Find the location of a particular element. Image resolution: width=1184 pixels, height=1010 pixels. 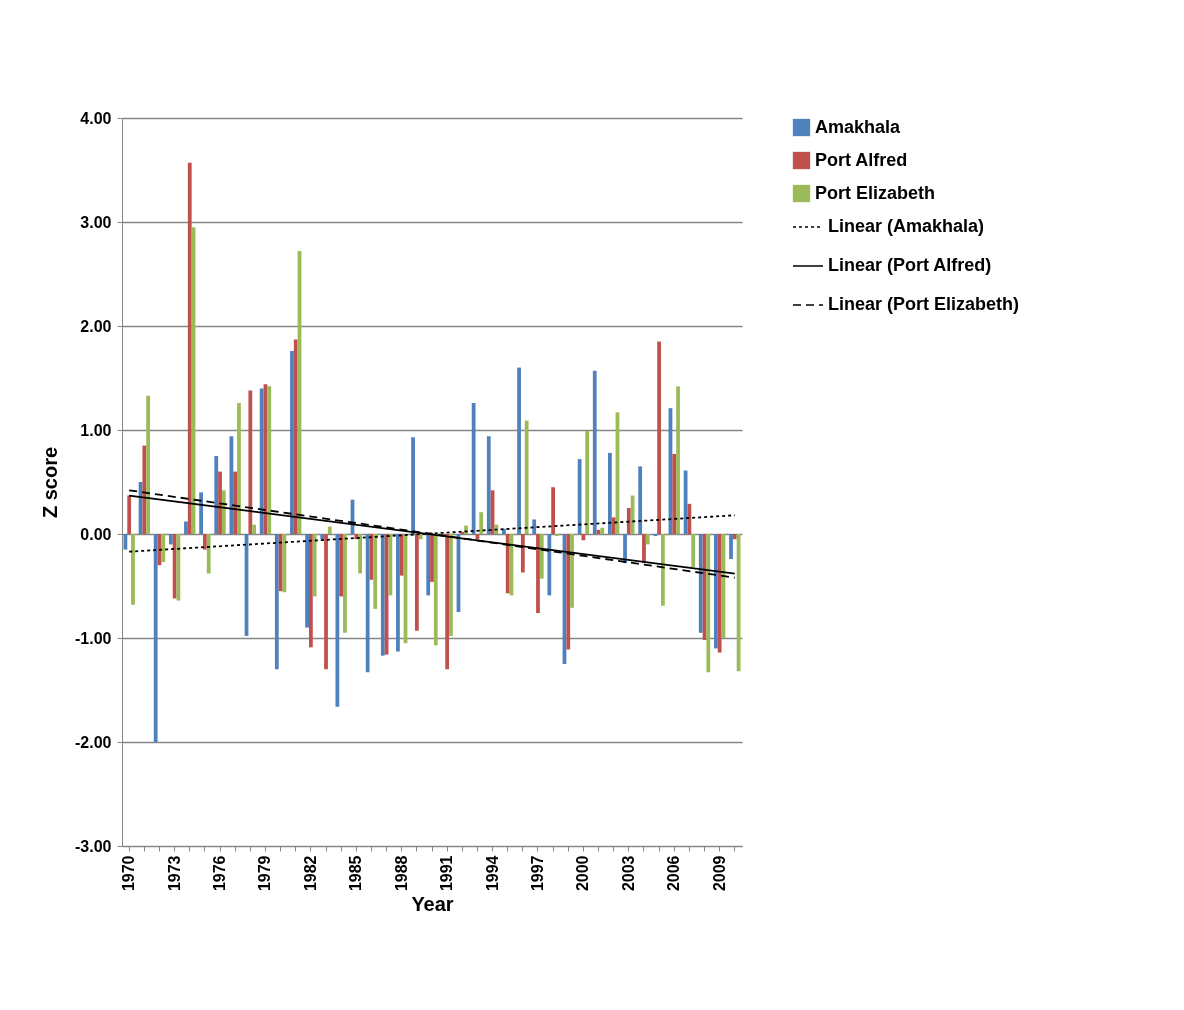

y-tick-label: -2.00 is located at coordinates (93, 742).